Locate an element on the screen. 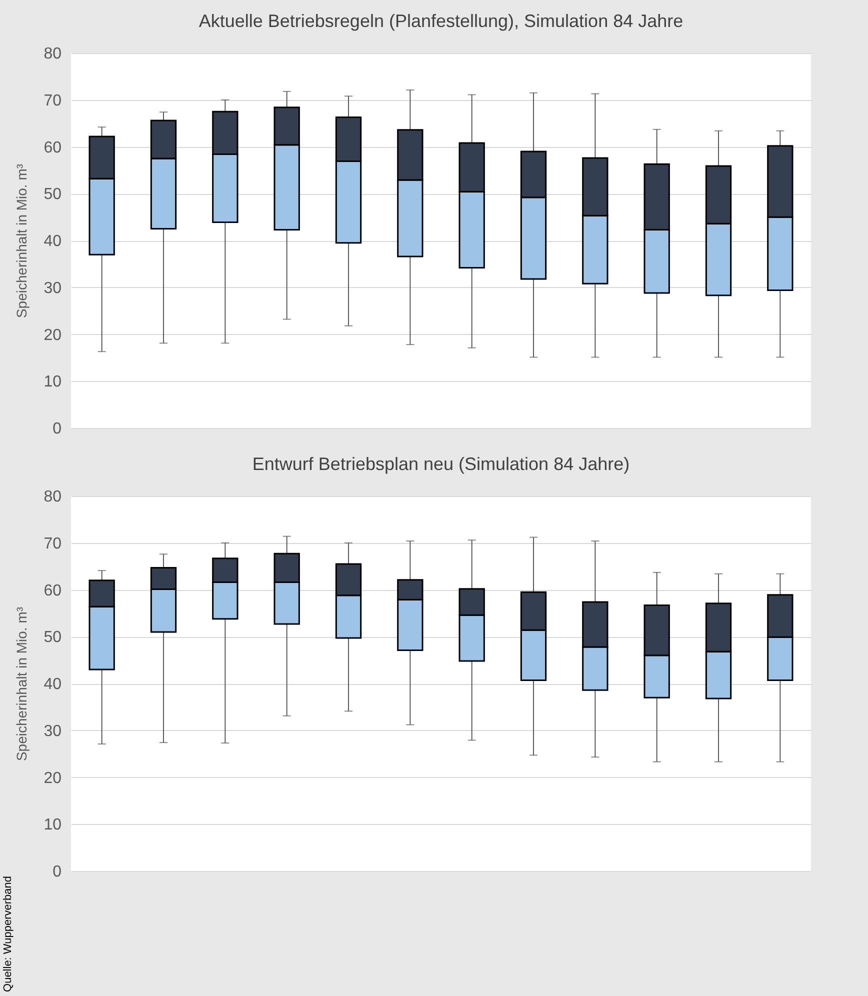 Image resolution: width=868 pixels, height=996 pixels. chart-title: Aktuelle Betriebsregeln (Planfestellung), Simulation 84 Jahre is located at coordinates (441, 21).